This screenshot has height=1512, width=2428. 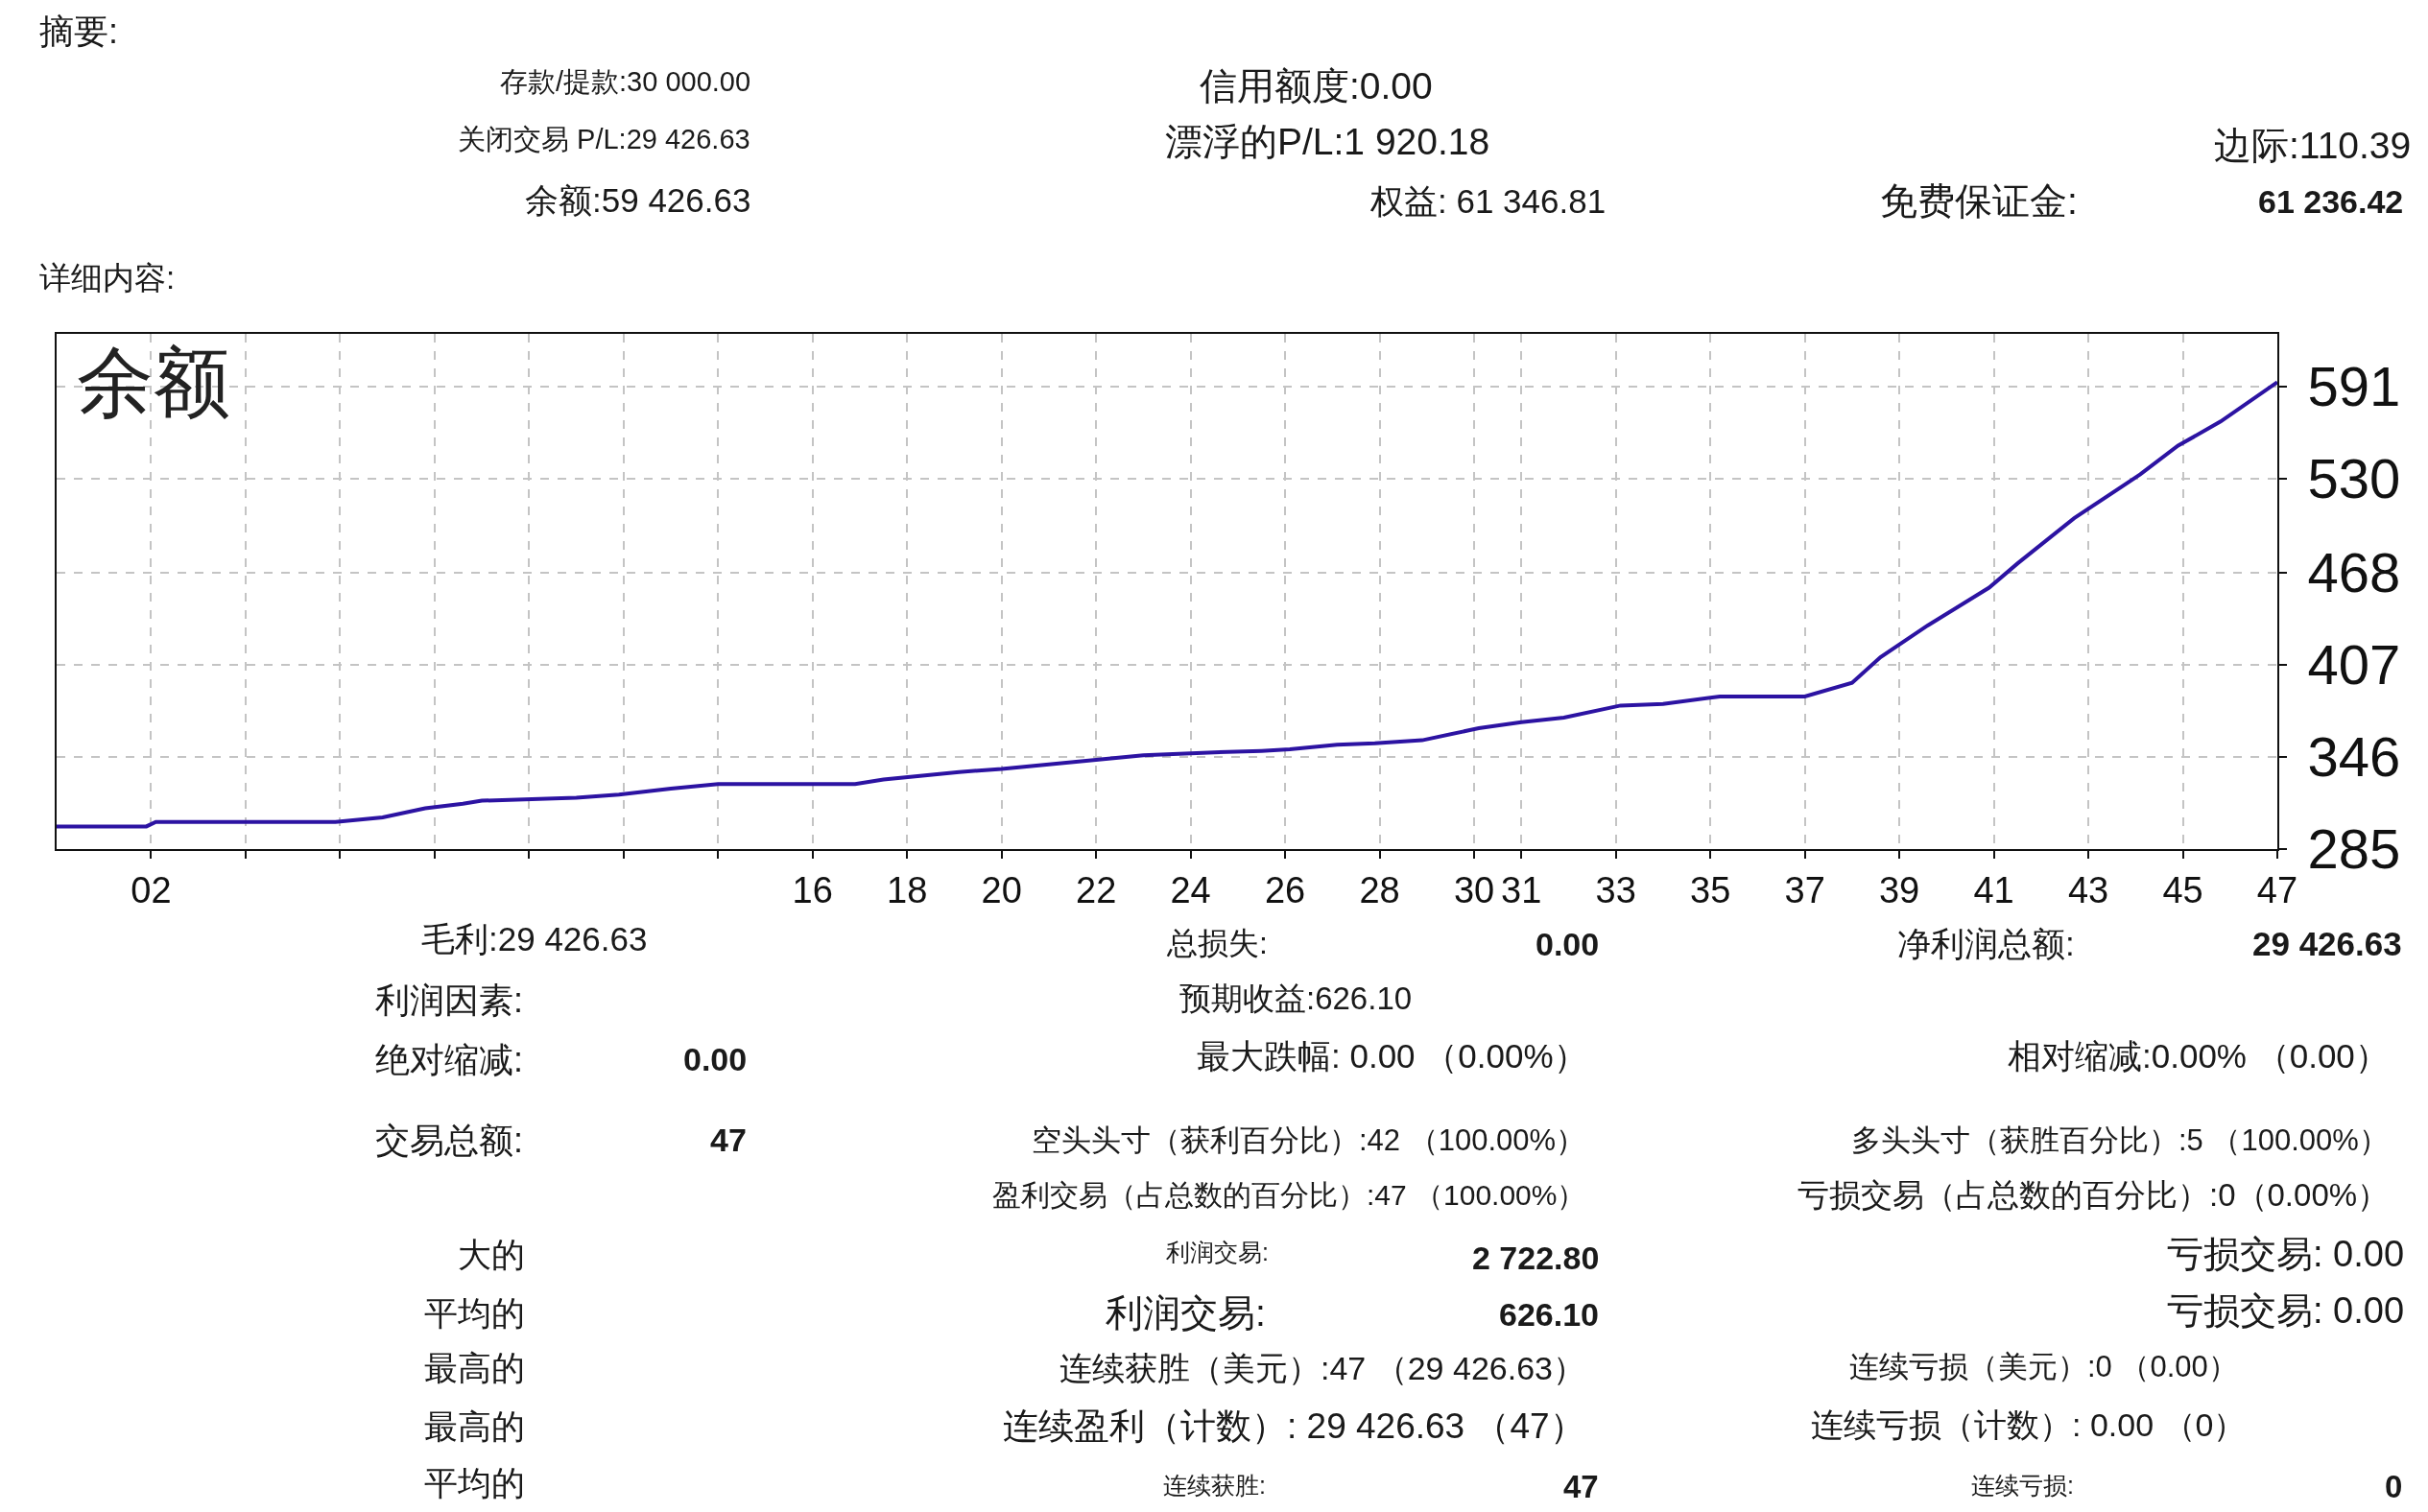 What do you see at coordinates (1327, 141) in the screenshot?
I see `text: 漂浮的P/L:1 920.18` at bounding box center [1327, 141].